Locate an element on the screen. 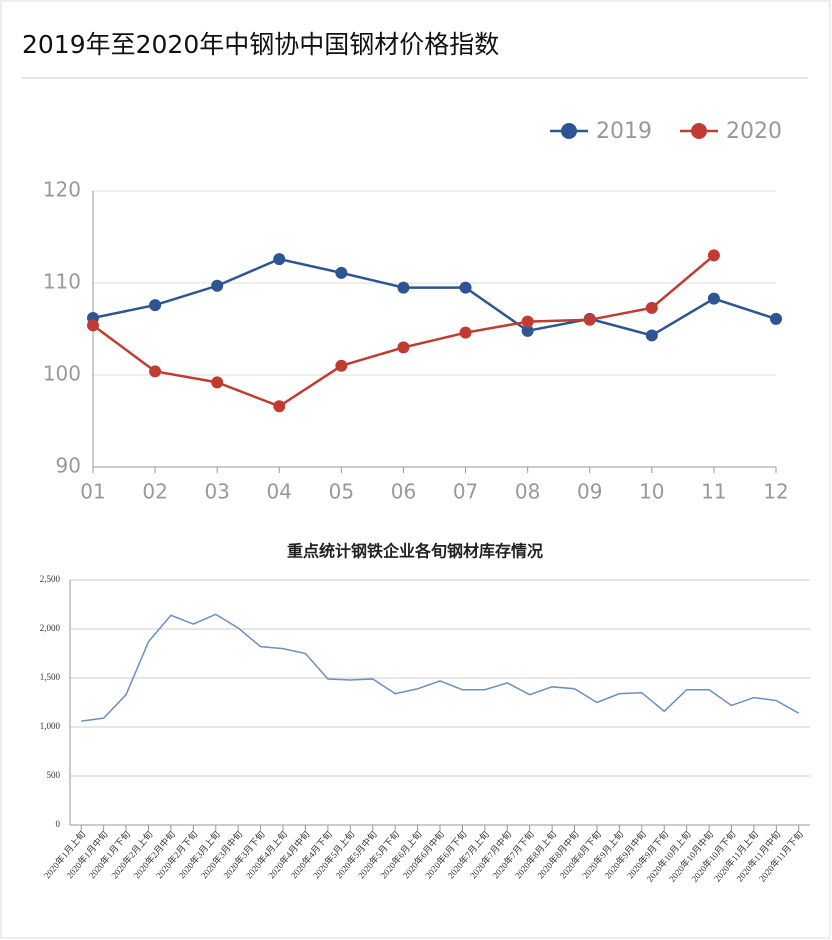 The width and height of the screenshot is (832, 940). x-tick-label: 03 is located at coordinates (216, 492).